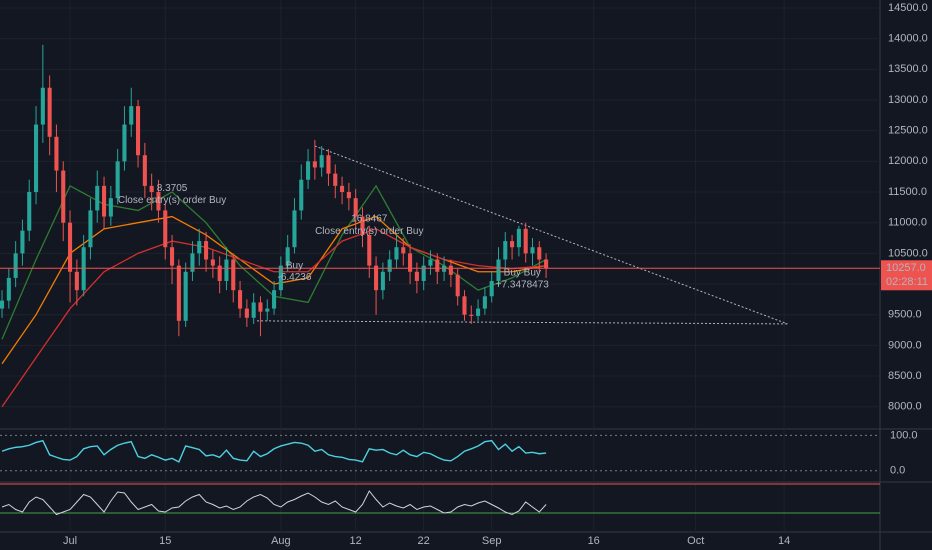 The width and height of the screenshot is (932, 550). Describe the element at coordinates (70, 541) in the screenshot. I see `x-tick-label: Jul` at that location.